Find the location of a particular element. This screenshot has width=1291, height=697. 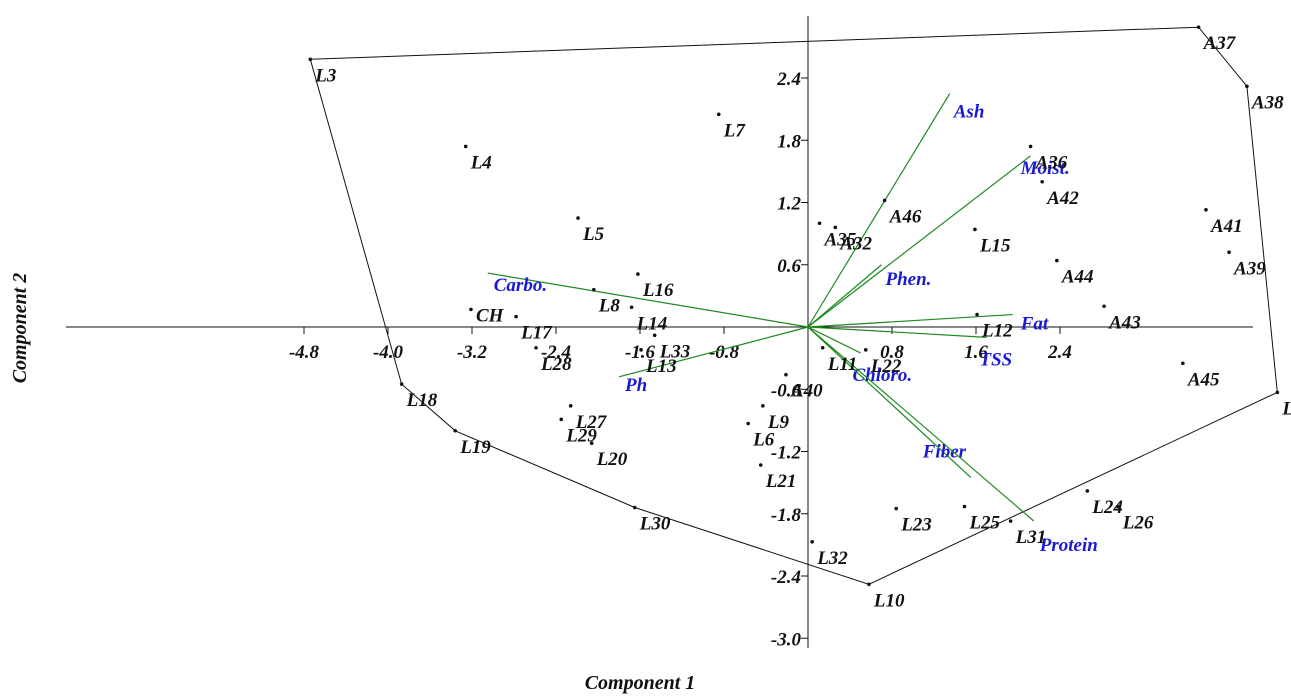

vector-label: TSS is located at coordinates (996, 359).